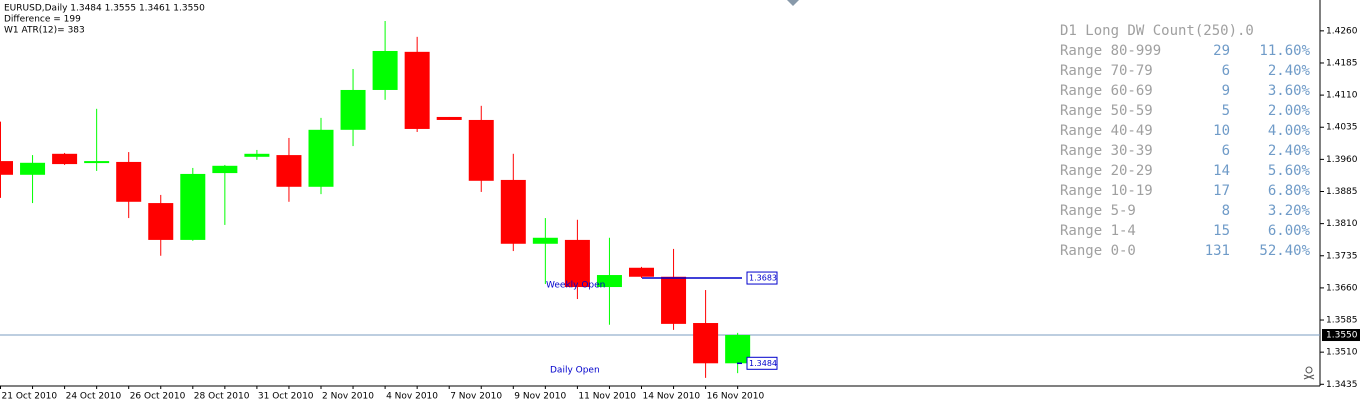 The image size is (1362, 404). Describe the element at coordinates (158, 397) in the screenshot. I see `x-tick-label: 26 Oct 2010` at that location.